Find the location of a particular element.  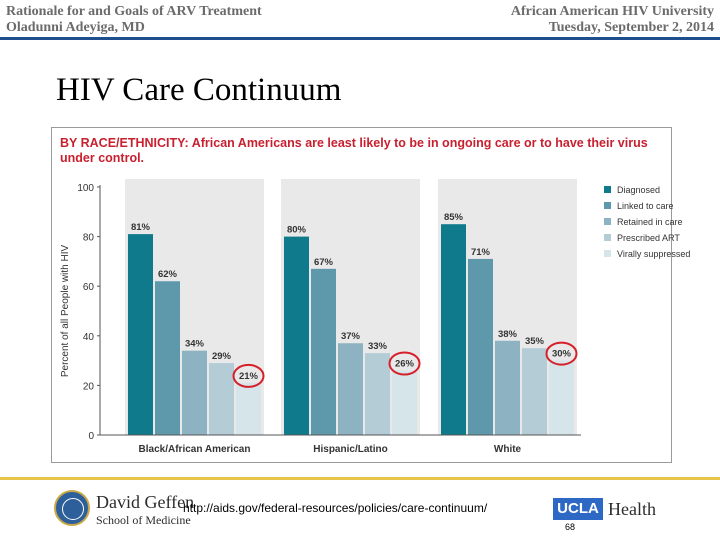

bar-value-label: 85% is located at coordinates (454, 217).